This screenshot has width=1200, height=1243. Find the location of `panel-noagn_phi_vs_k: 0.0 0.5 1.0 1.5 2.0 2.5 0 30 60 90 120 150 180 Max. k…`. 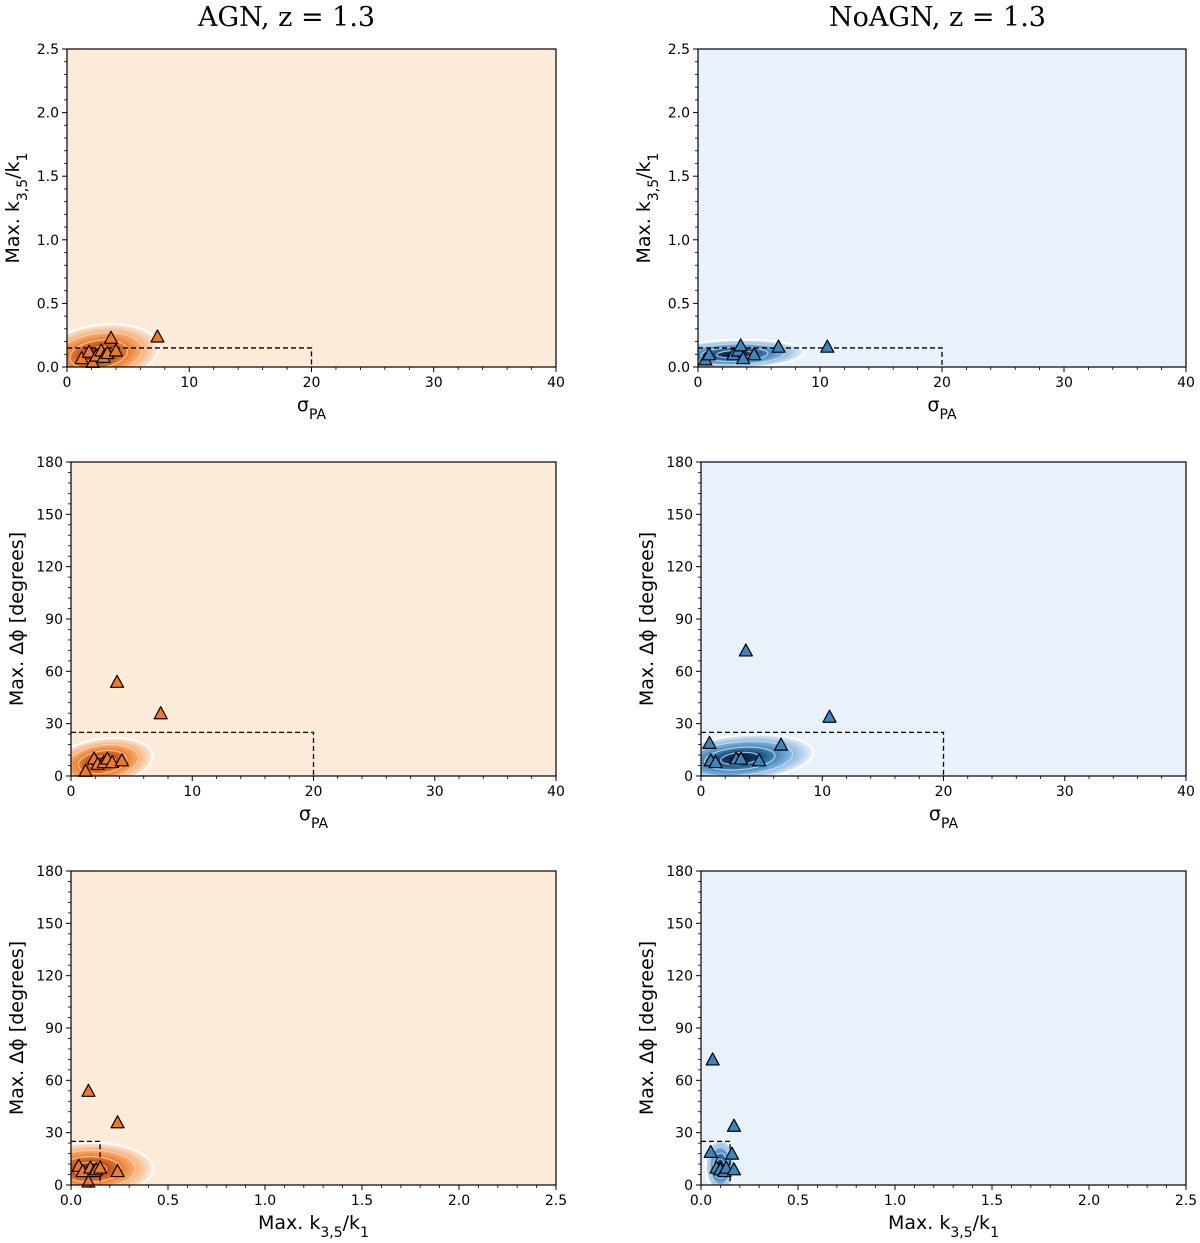

panel-noagn_phi_vs_k: 0.0 0.5 1.0 1.5 2.0 2.5 0 30 60 90 120 150 180 Max. k… is located at coordinates (916, 1052).